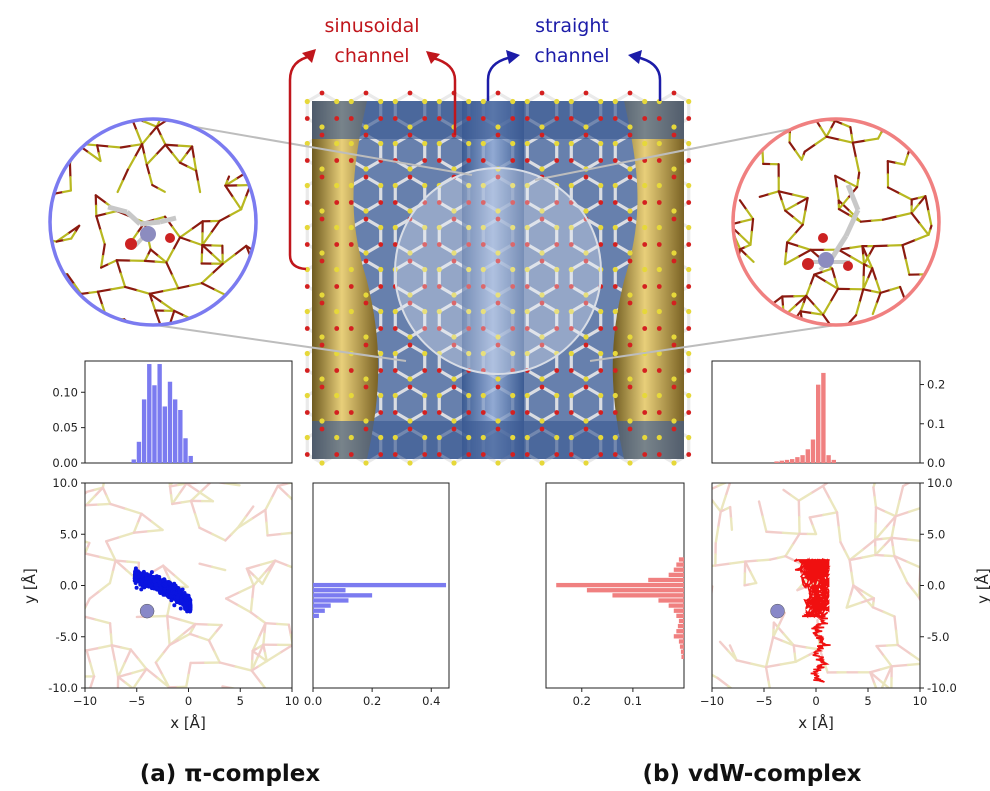 This screenshot has height=791, width=990. What do you see at coordinates (345, 280) in the screenshot?
I see `sinusoidal-channel-wall-left` at bounding box center [345, 280].